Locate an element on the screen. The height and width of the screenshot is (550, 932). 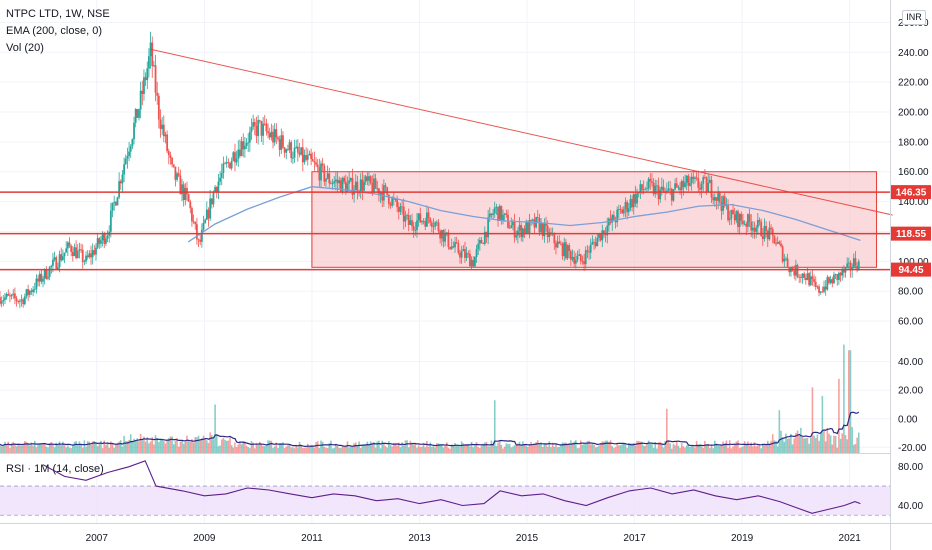
x-tick-2011: 2011 is located at coordinates (312, 538).